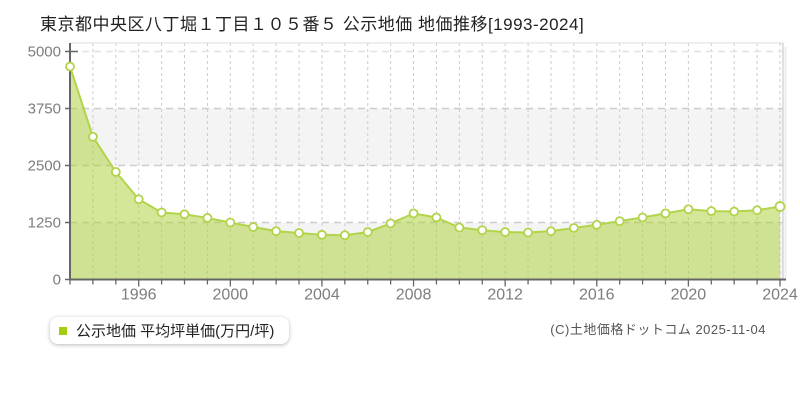  What do you see at coordinates (161, 212) in the screenshot?
I see `data-point-1997` at bounding box center [161, 212].